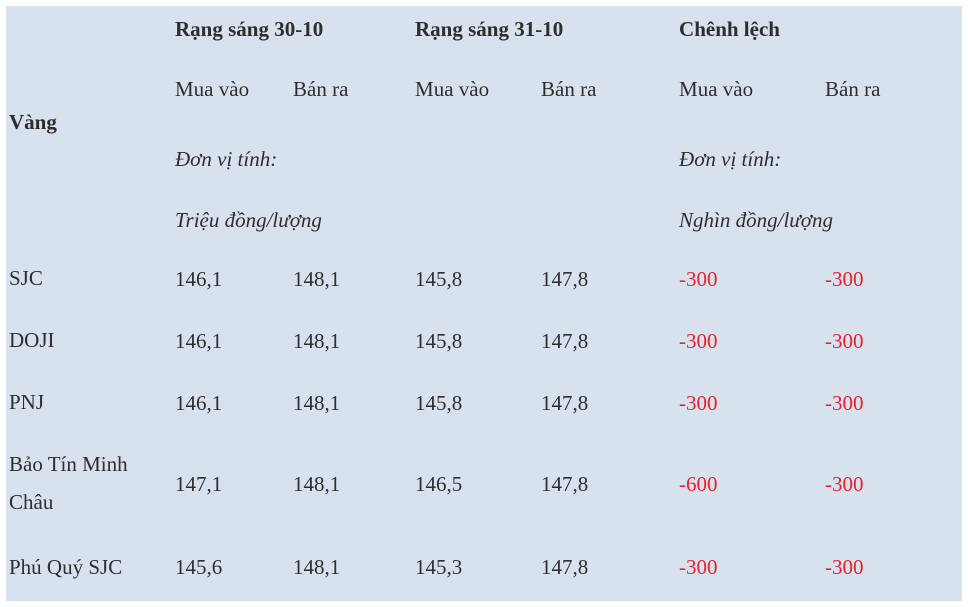  I want to click on table-row: SJC 146,1 148,1 145,8 147,8 -300 -300, so click(484, 279).